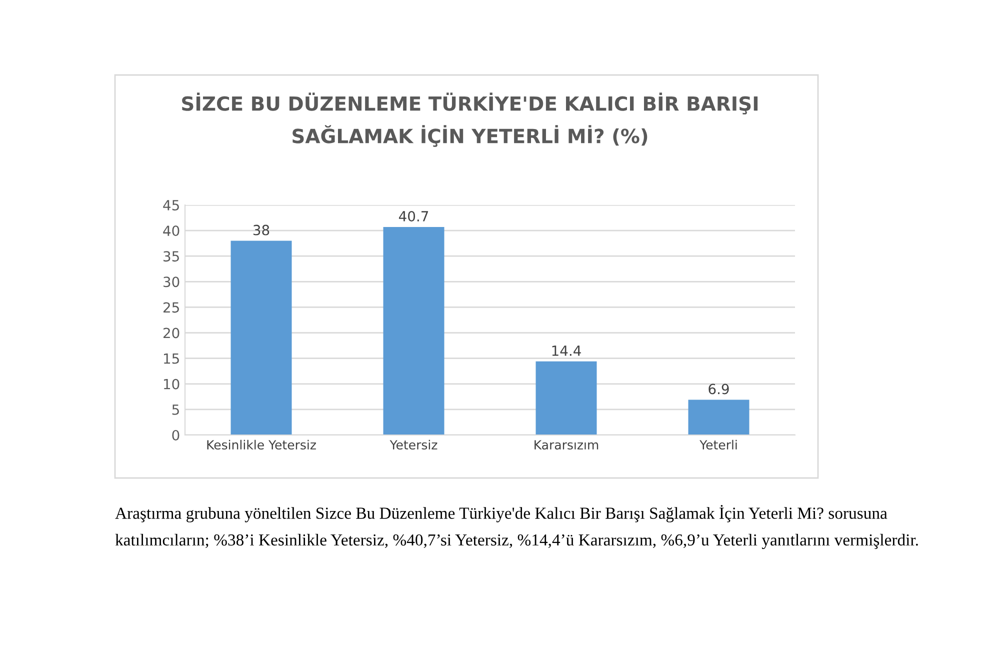 Image resolution: width=984 pixels, height=646 pixels. I want to click on y-tick-label: 45, so click(171, 205).